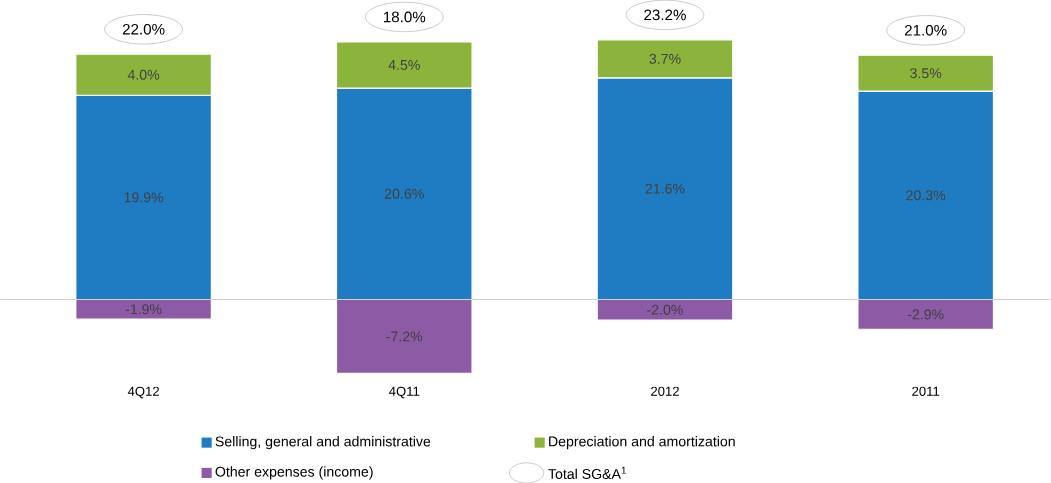 The height and width of the screenshot is (483, 1051). I want to click on data-label: -2.0%, so click(665, 309).